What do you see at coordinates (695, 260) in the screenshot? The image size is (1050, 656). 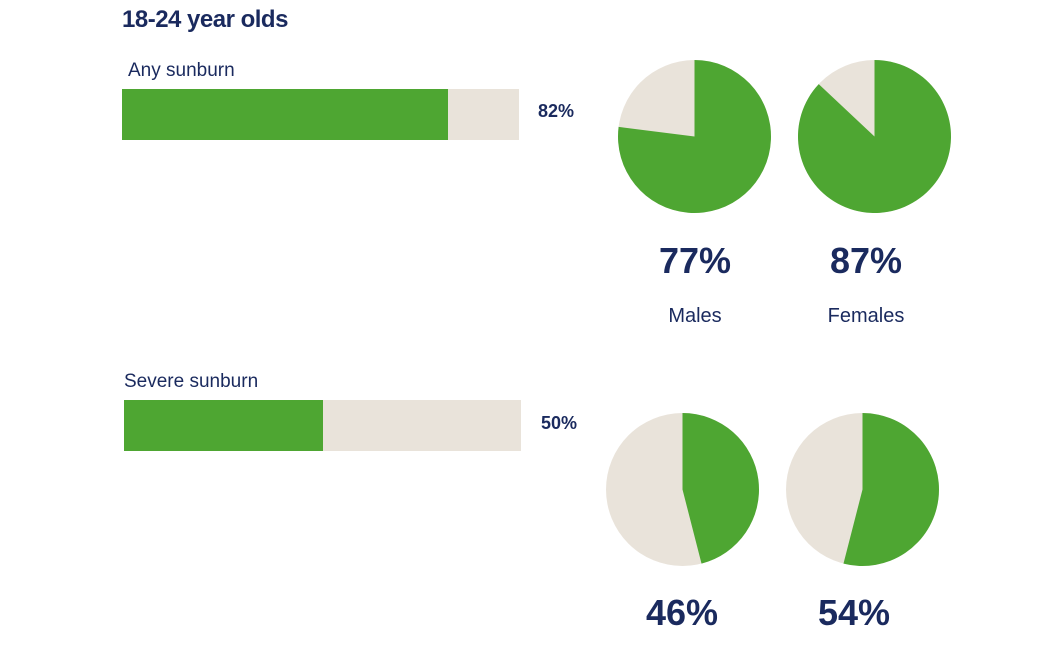 I see `any-sunburn-males-value: 77%` at bounding box center [695, 260].